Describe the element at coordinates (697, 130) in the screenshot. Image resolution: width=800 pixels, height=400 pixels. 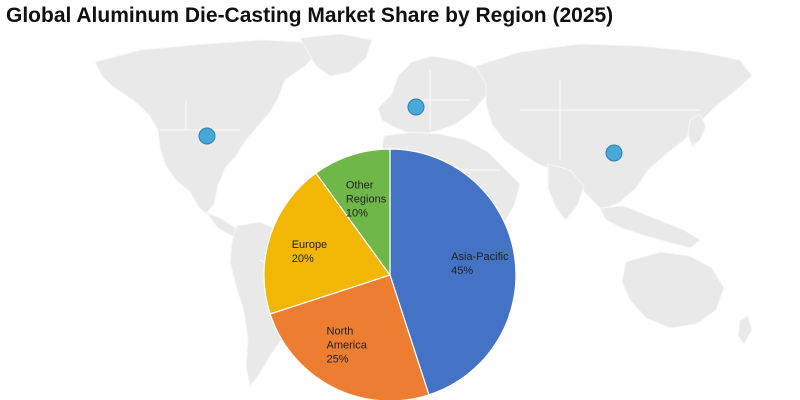
I see `map-japan` at that location.